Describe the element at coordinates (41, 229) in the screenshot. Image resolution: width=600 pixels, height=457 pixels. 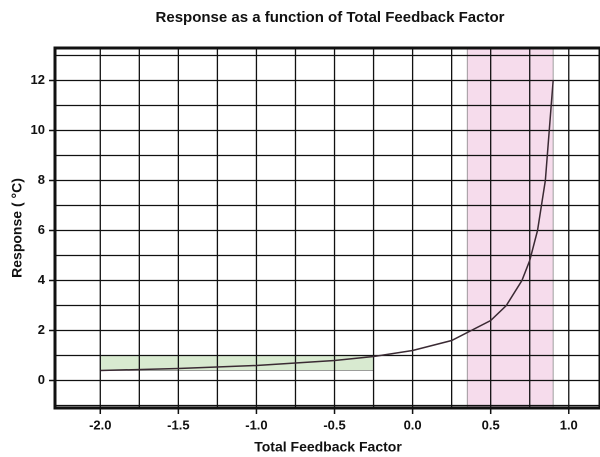
I see `y-tick-label: 6` at that location.